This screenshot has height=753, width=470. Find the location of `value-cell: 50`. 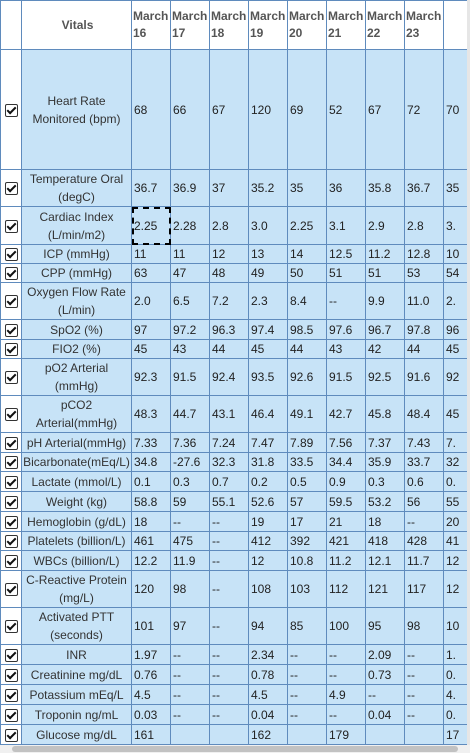

value-cell: 50 is located at coordinates (307, 273).